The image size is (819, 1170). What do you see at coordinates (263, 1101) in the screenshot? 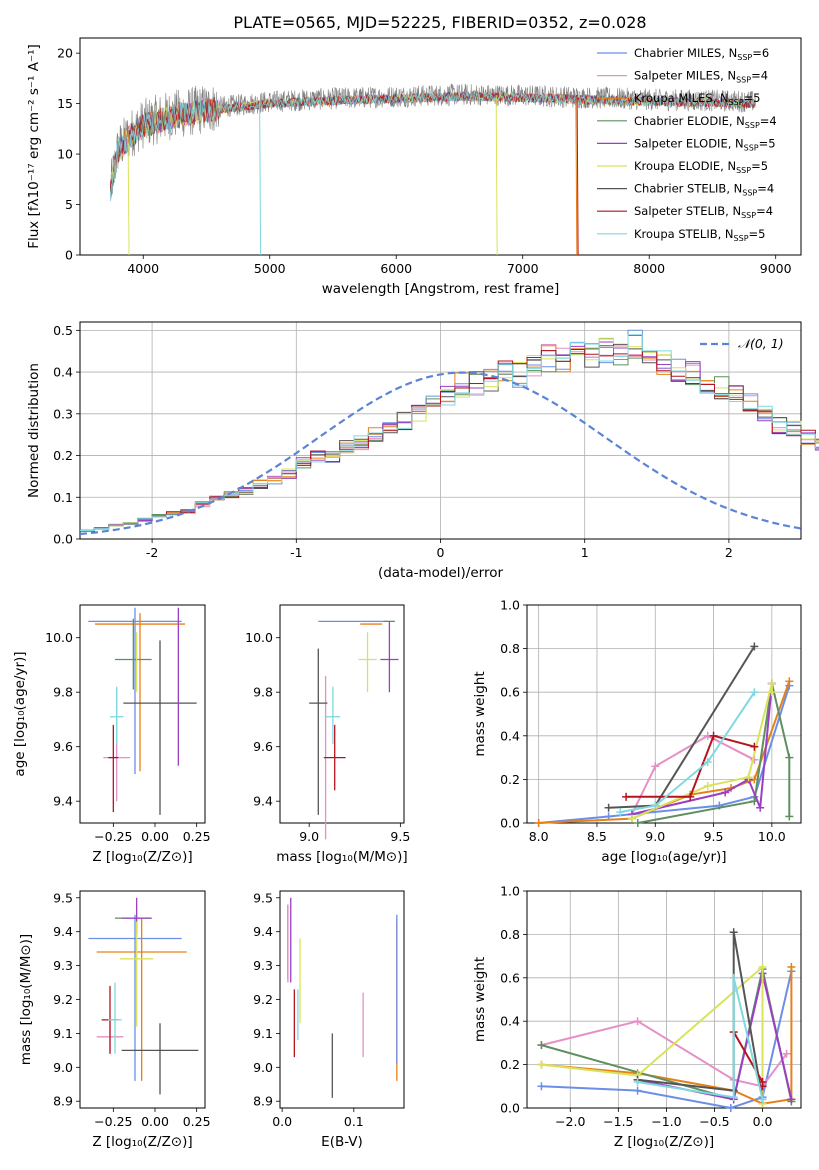
I see `y-tick-label: 8.9` at bounding box center [263, 1101].